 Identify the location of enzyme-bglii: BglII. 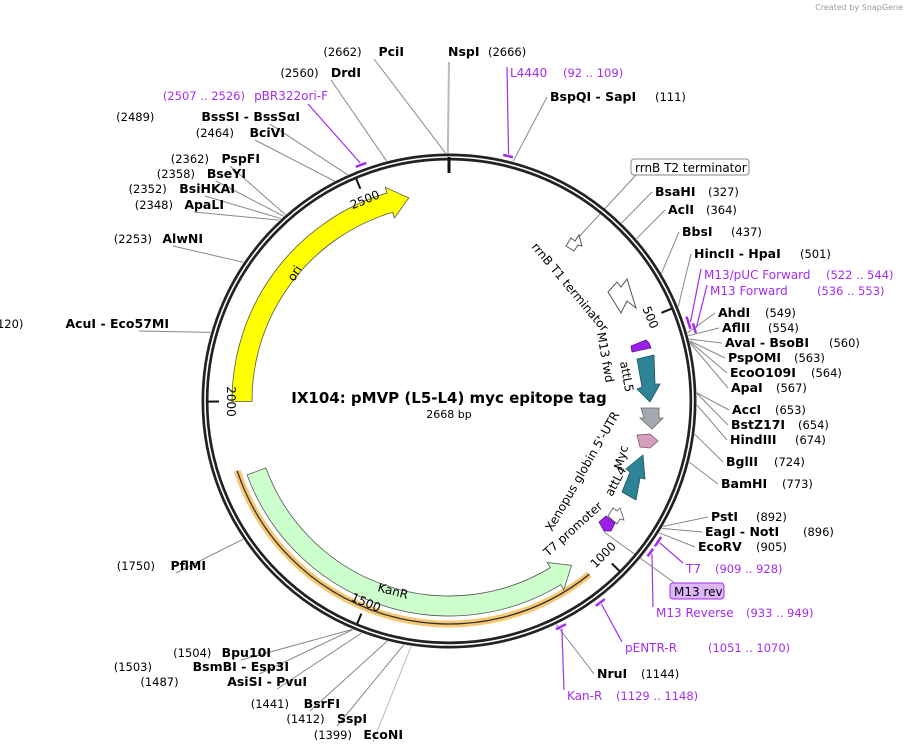
(742, 461).